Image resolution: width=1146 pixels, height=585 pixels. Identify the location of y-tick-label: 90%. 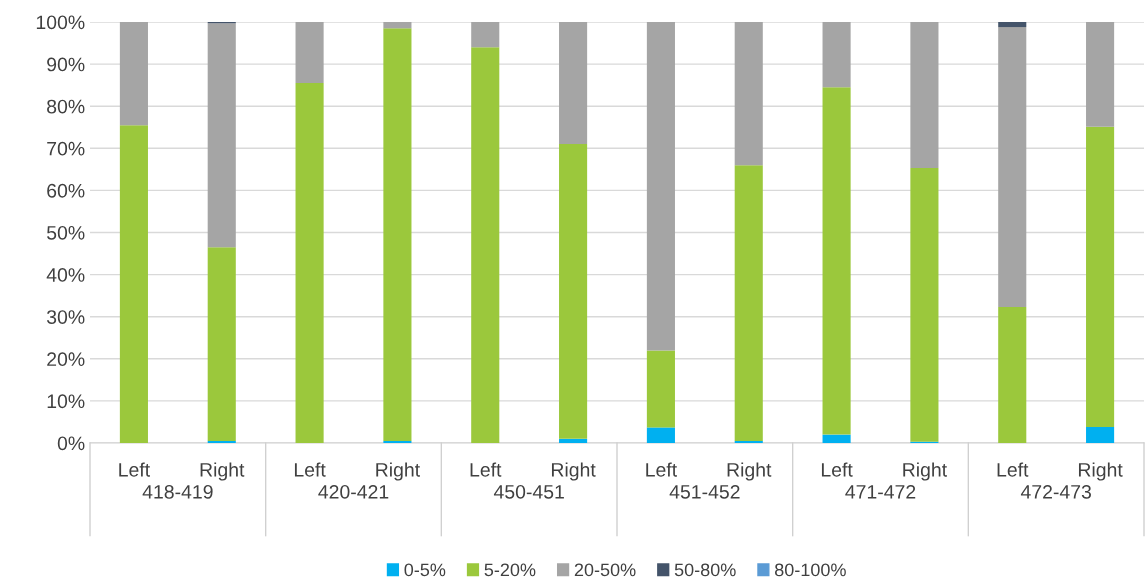
(66, 64).